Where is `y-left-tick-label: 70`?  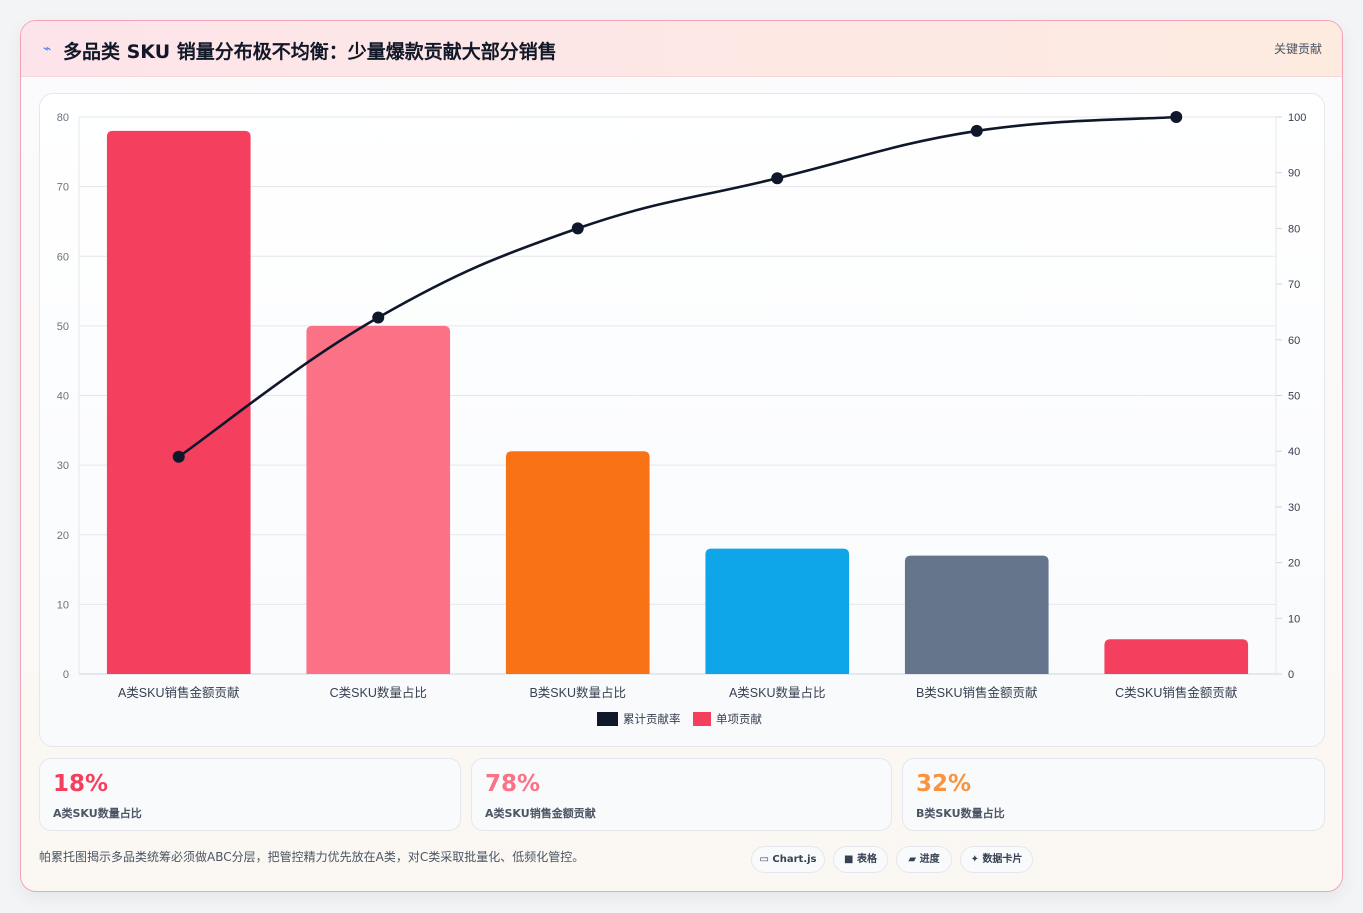
y-left-tick-label: 70 is located at coordinates (63, 188).